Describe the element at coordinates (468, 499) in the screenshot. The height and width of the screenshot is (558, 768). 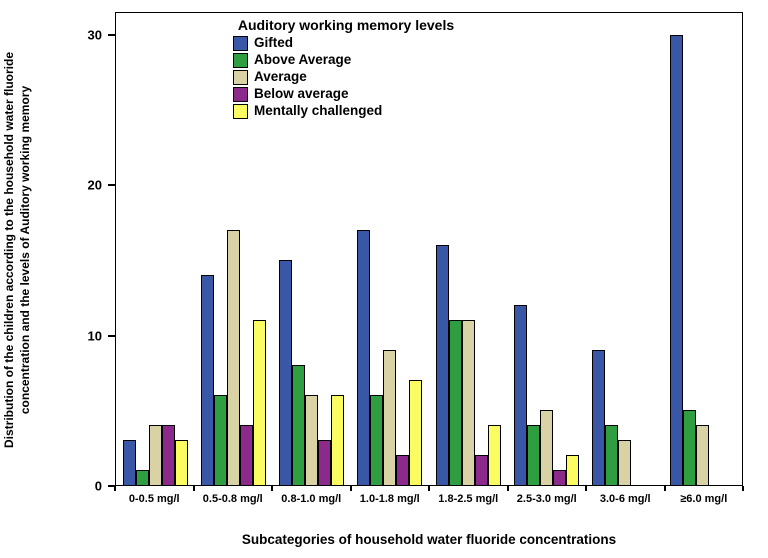
I see `x-category-label: 1.8-2.5 mg/l` at that location.